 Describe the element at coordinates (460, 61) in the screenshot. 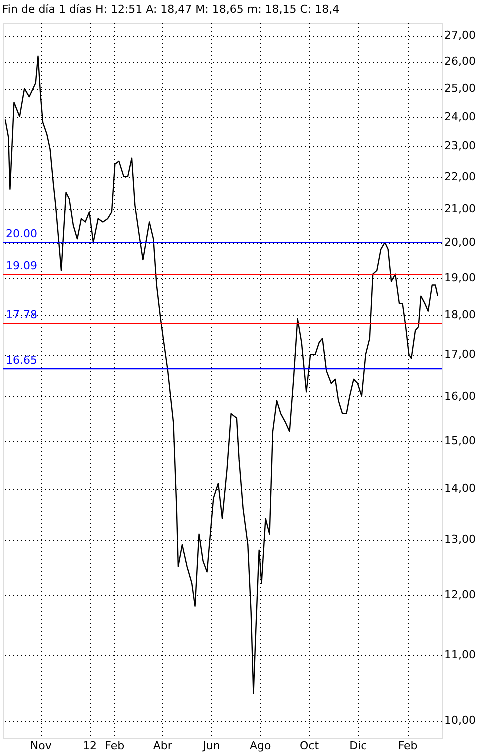

I see `y-tick-label: 26,00` at that location.